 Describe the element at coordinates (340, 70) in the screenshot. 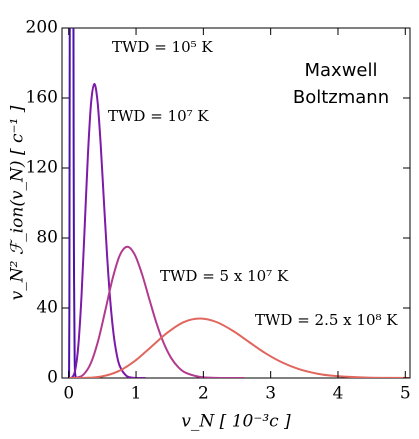

I see `annotation: Maxwell` at that location.